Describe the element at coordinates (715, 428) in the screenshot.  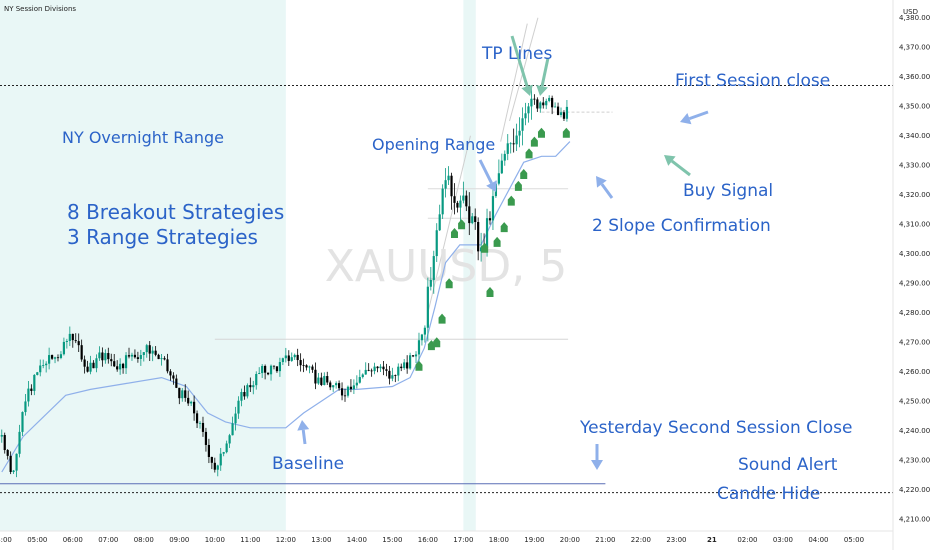
I see `yesterday-close-label: Yesterday Second Session Close` at that location.